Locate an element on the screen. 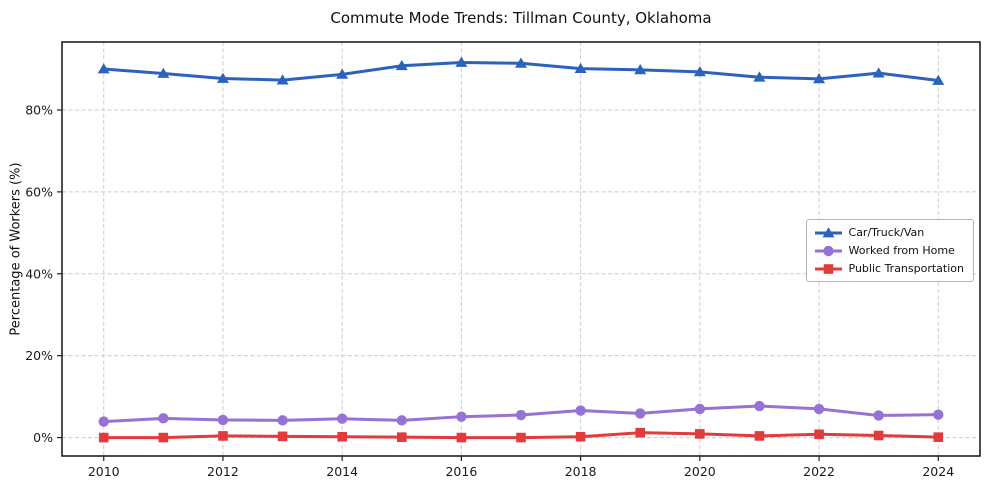  svg-text: 2018 is located at coordinates (581, 471).